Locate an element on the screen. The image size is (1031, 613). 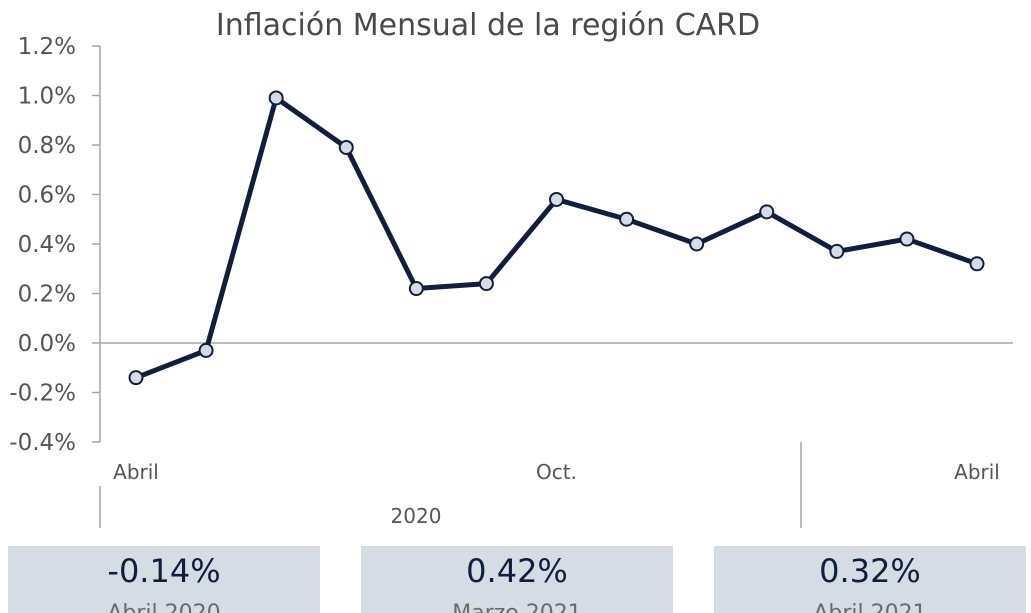
stat-box-april-2021: 0.32% Abril 2021 is located at coordinates (870, 579).